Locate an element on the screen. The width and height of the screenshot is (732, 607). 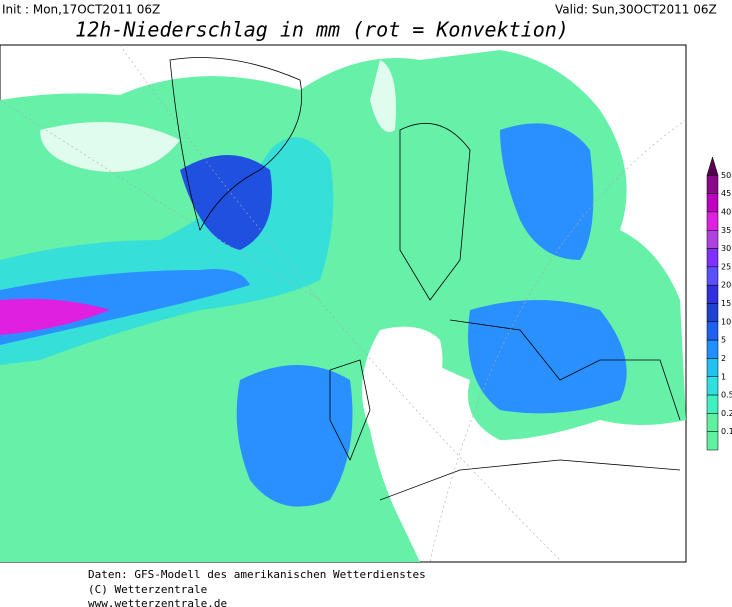
dry-iberia is located at coordinates (411, 373).